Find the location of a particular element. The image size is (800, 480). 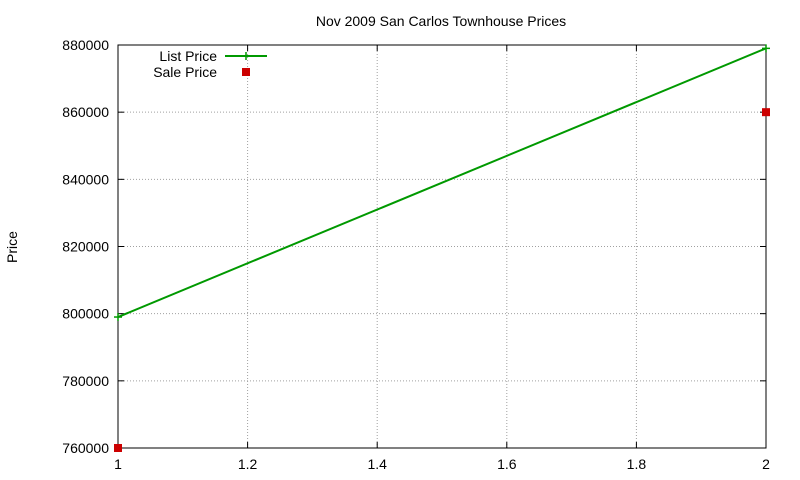

x-tick-label: 1.6 is located at coordinates (507, 464).